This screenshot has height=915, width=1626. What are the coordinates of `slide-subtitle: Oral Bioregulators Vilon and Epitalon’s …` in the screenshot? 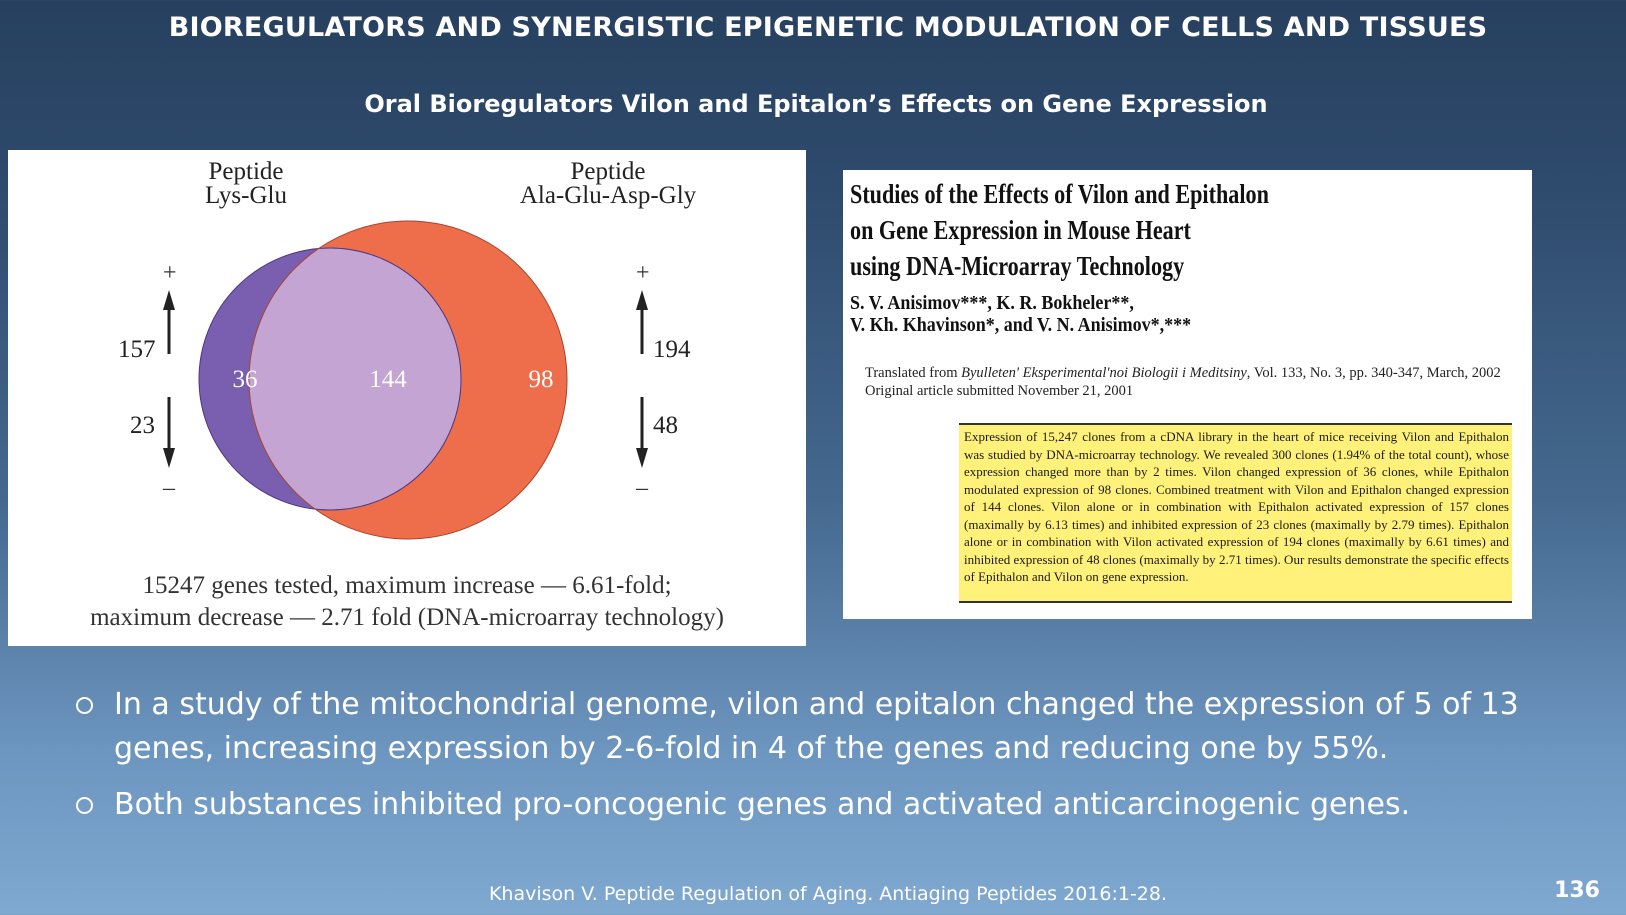 It's located at (816, 104).